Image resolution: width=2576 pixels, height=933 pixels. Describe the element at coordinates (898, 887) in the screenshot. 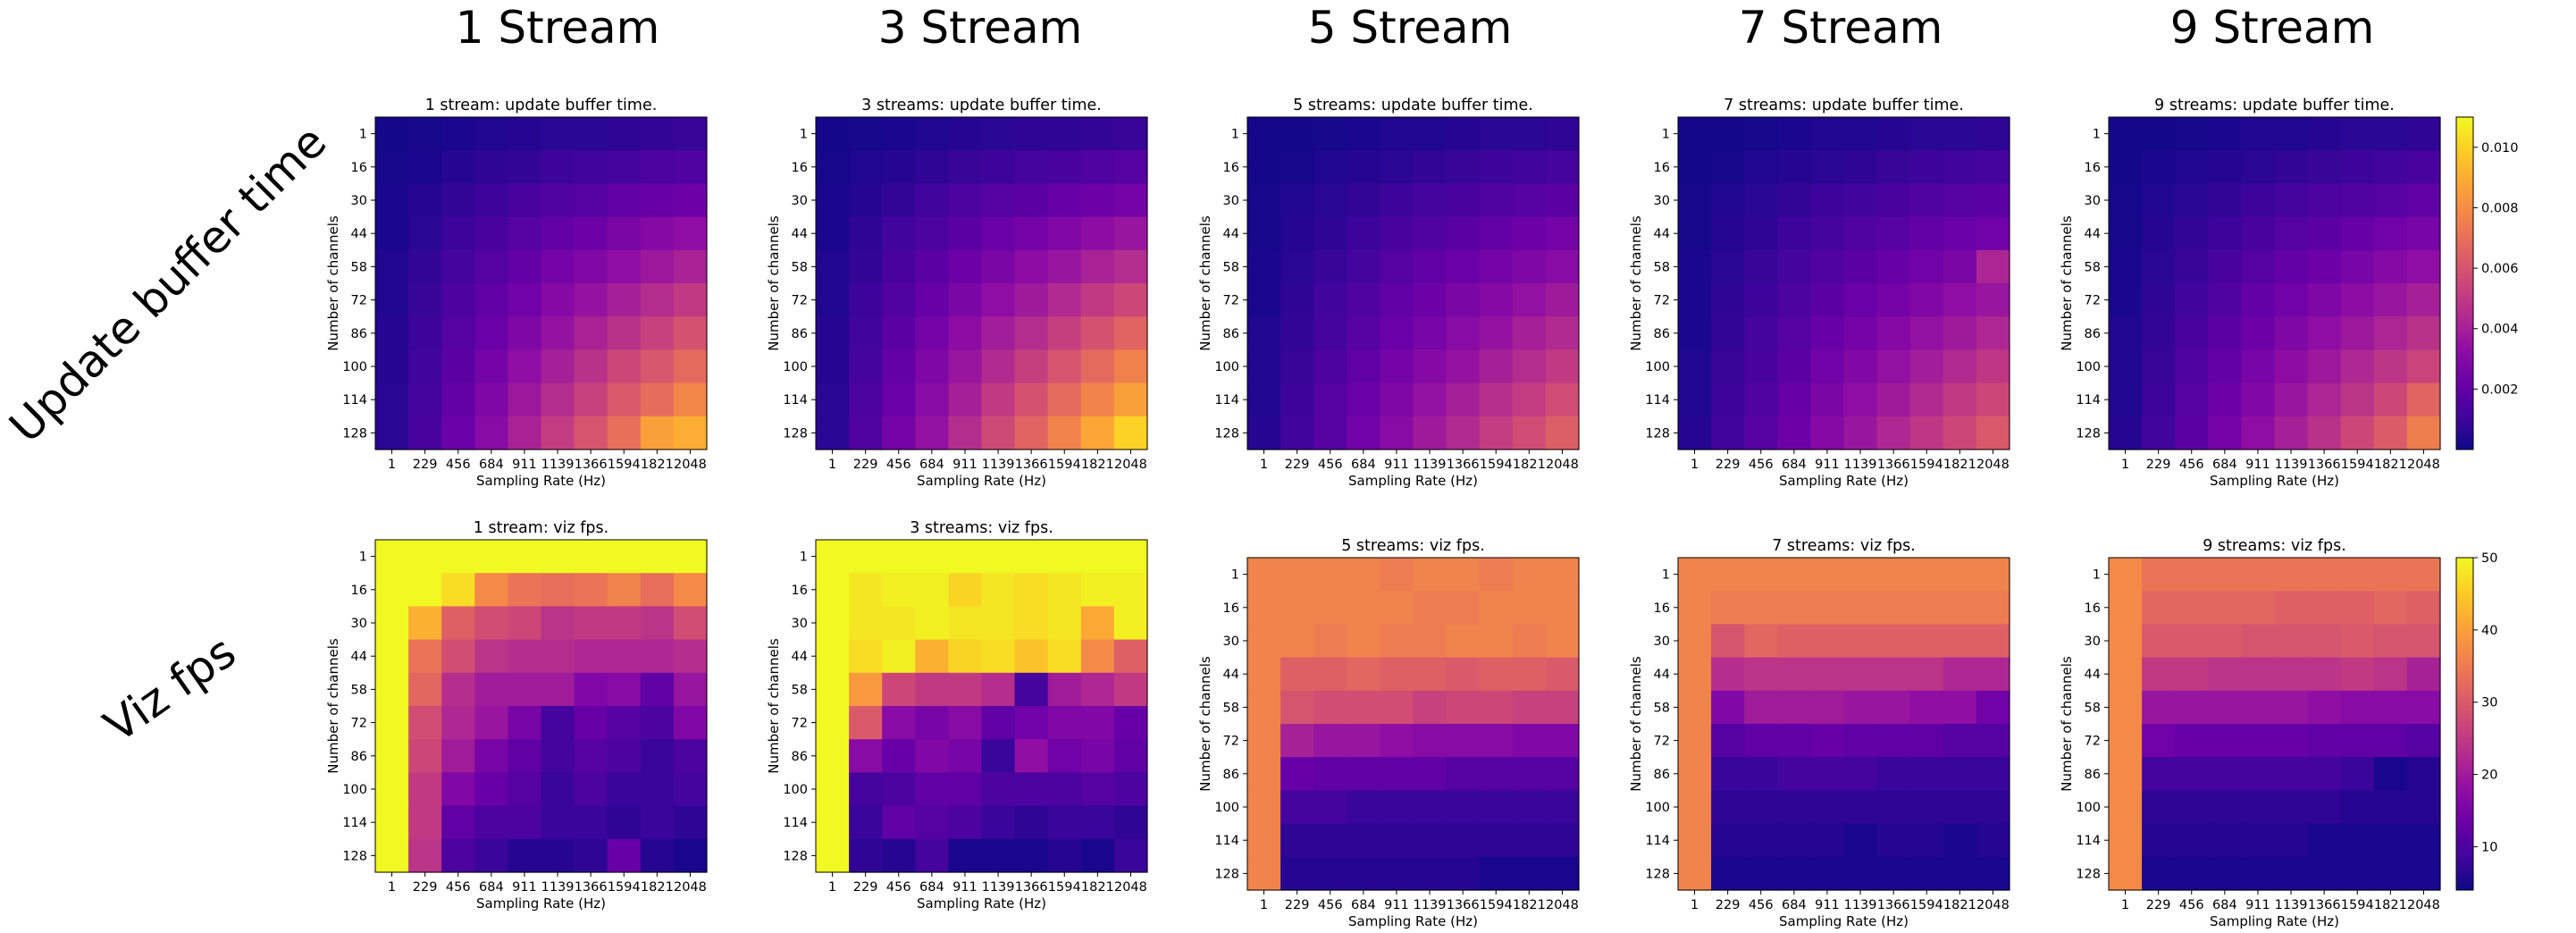

I see `x-tick-label: 456` at that location.